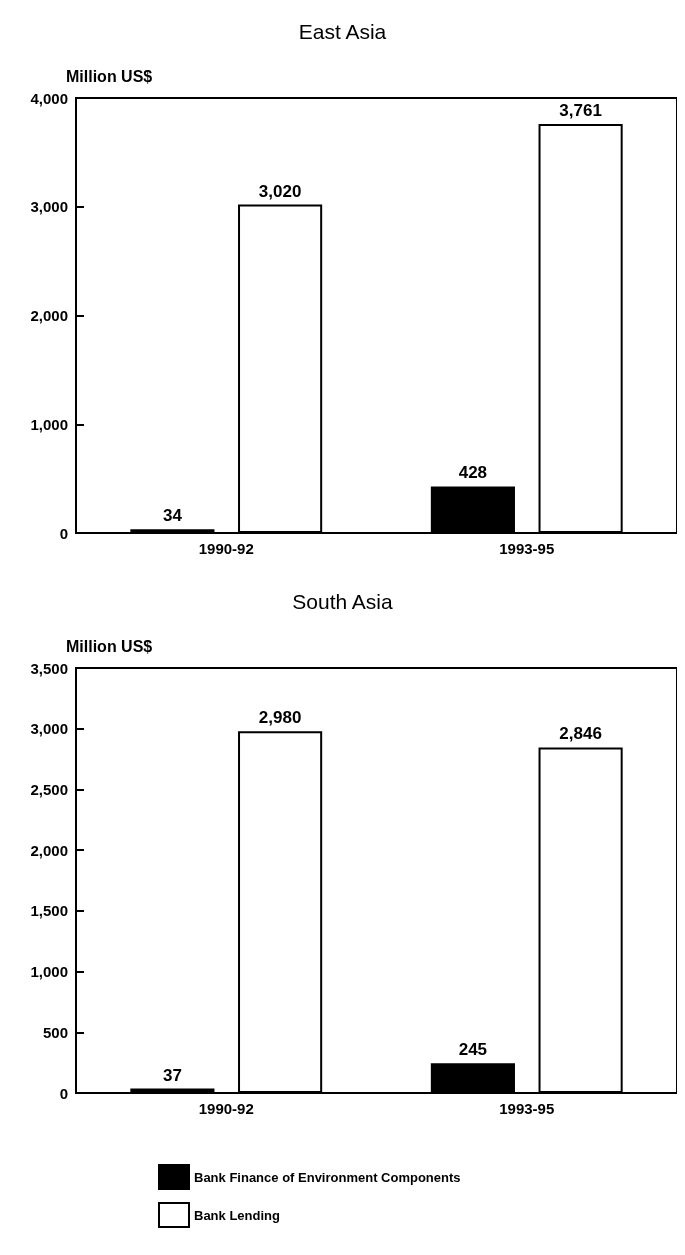  What do you see at coordinates (327, 1177) in the screenshot?
I see `legend-label: Bank Finance of Environment Components` at bounding box center [327, 1177].